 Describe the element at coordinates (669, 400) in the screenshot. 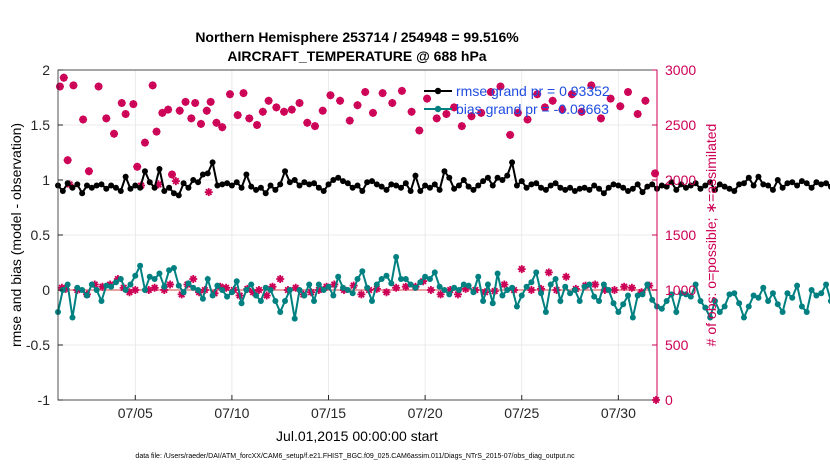

I see `y2-tick-label: 0` at that location.